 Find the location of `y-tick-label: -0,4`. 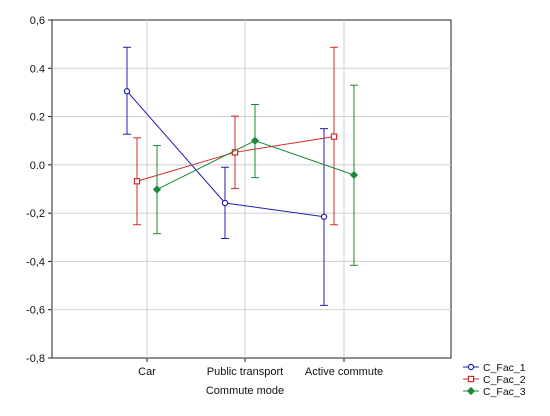

y-tick-label: -0,4 is located at coordinates (35, 262).